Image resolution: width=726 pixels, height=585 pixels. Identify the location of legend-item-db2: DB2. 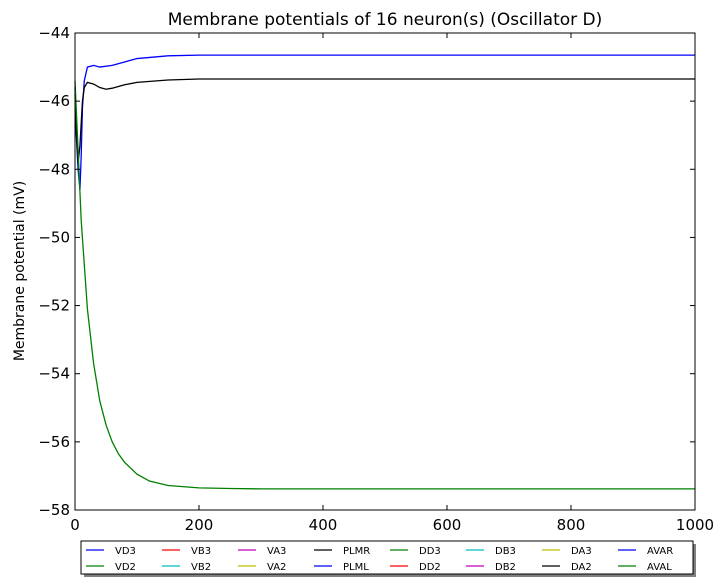
(491, 567).